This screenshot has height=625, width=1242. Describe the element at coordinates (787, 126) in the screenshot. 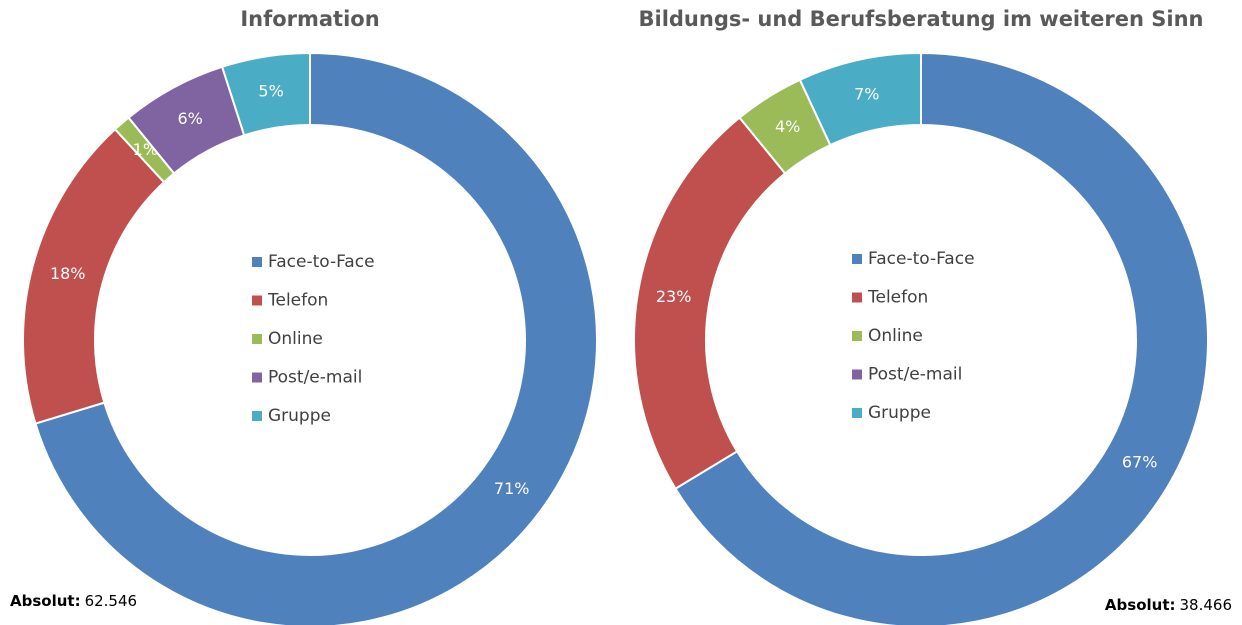

I see `data-label: 4%` at that location.